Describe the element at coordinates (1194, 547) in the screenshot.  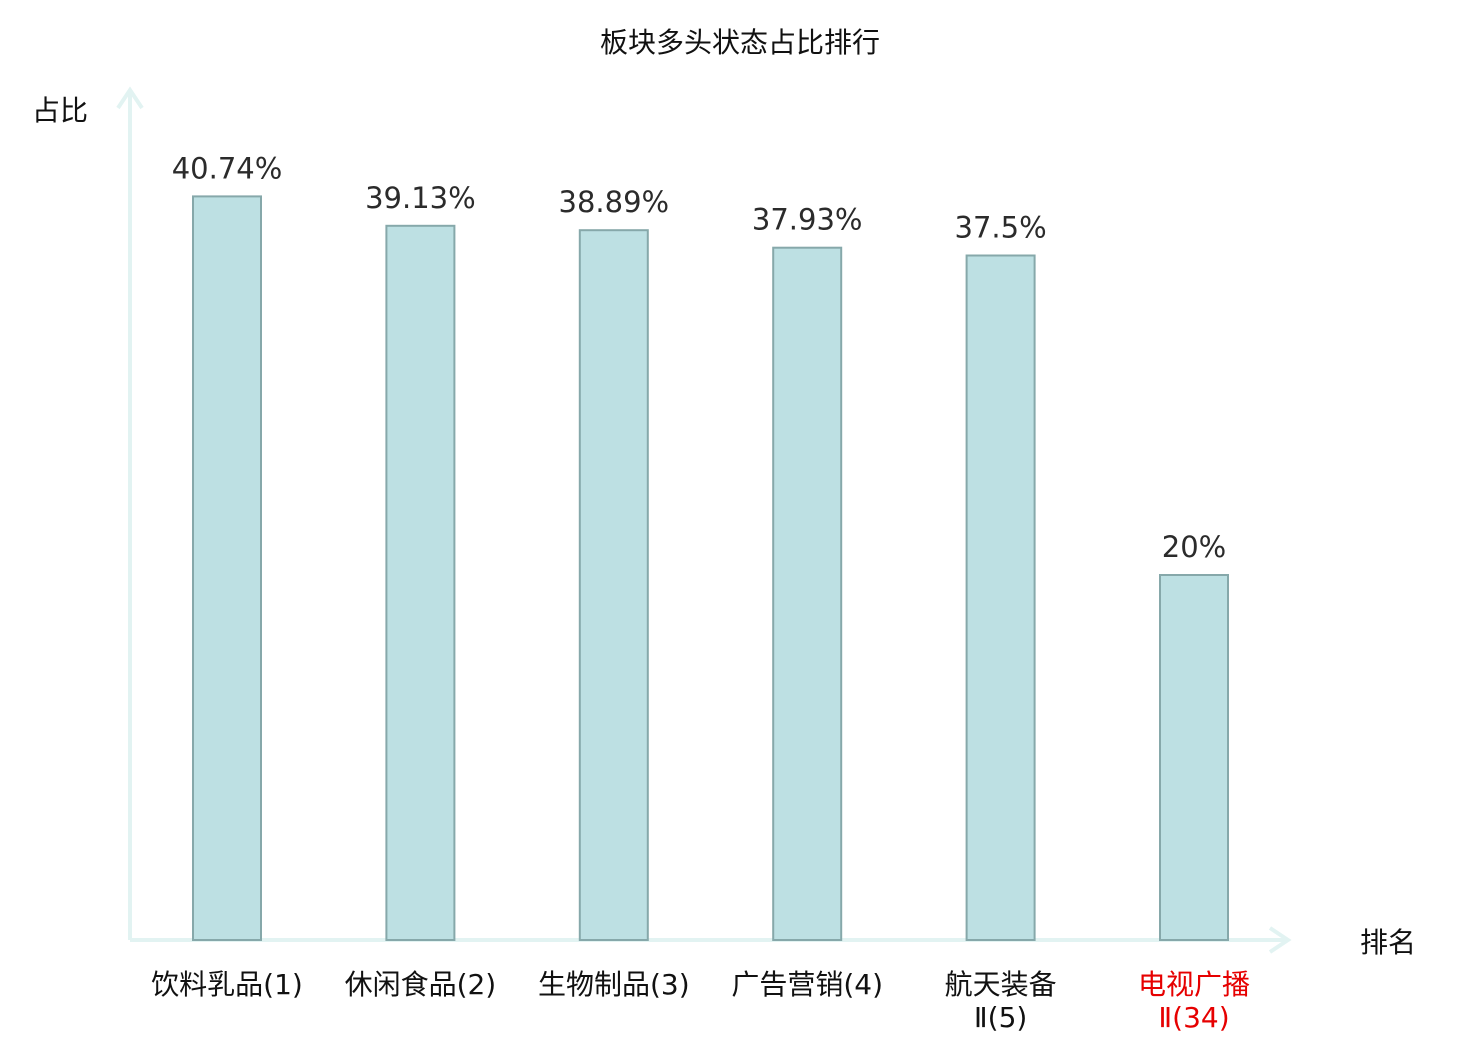
I see `bar-value-label: 20%` at that location.